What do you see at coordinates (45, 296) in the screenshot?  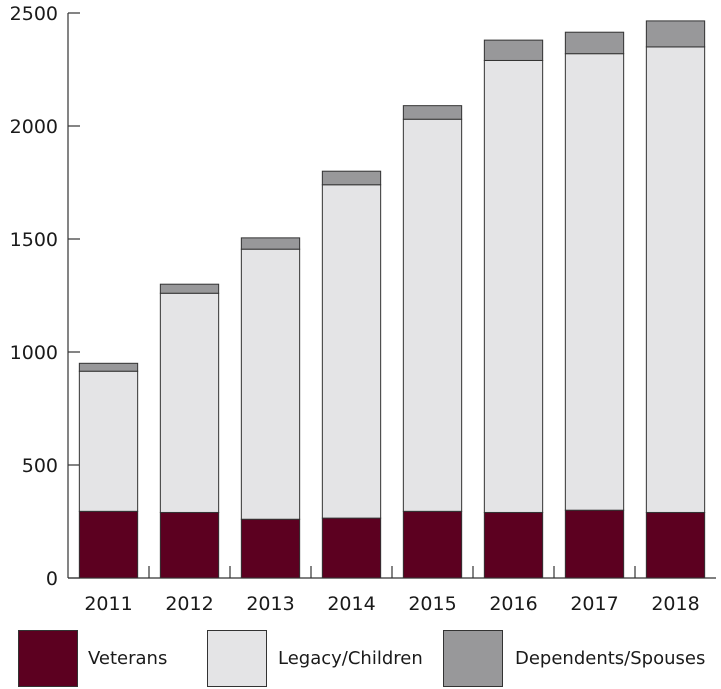 I see `y-axis: 0 500 1000 1500 2000 2500` at bounding box center [45, 296].